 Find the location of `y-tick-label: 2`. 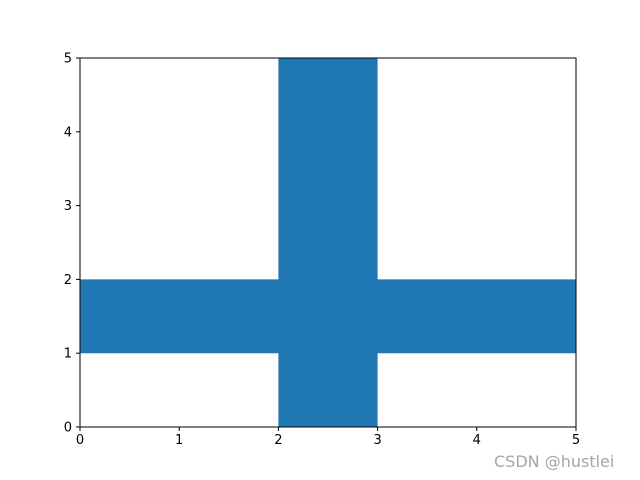

y-tick-label: 2 is located at coordinates (68, 280).